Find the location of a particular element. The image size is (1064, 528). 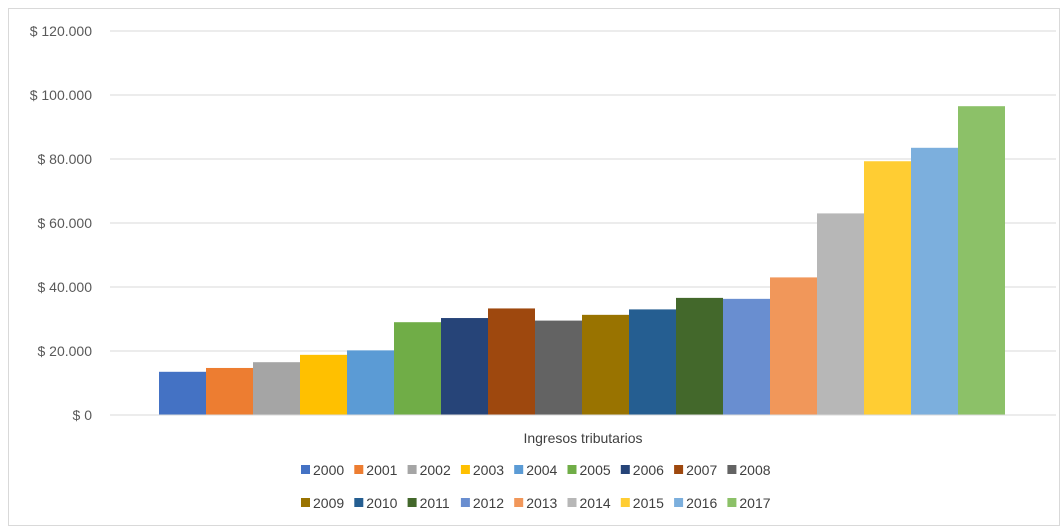

bar-2003 is located at coordinates (323, 384).